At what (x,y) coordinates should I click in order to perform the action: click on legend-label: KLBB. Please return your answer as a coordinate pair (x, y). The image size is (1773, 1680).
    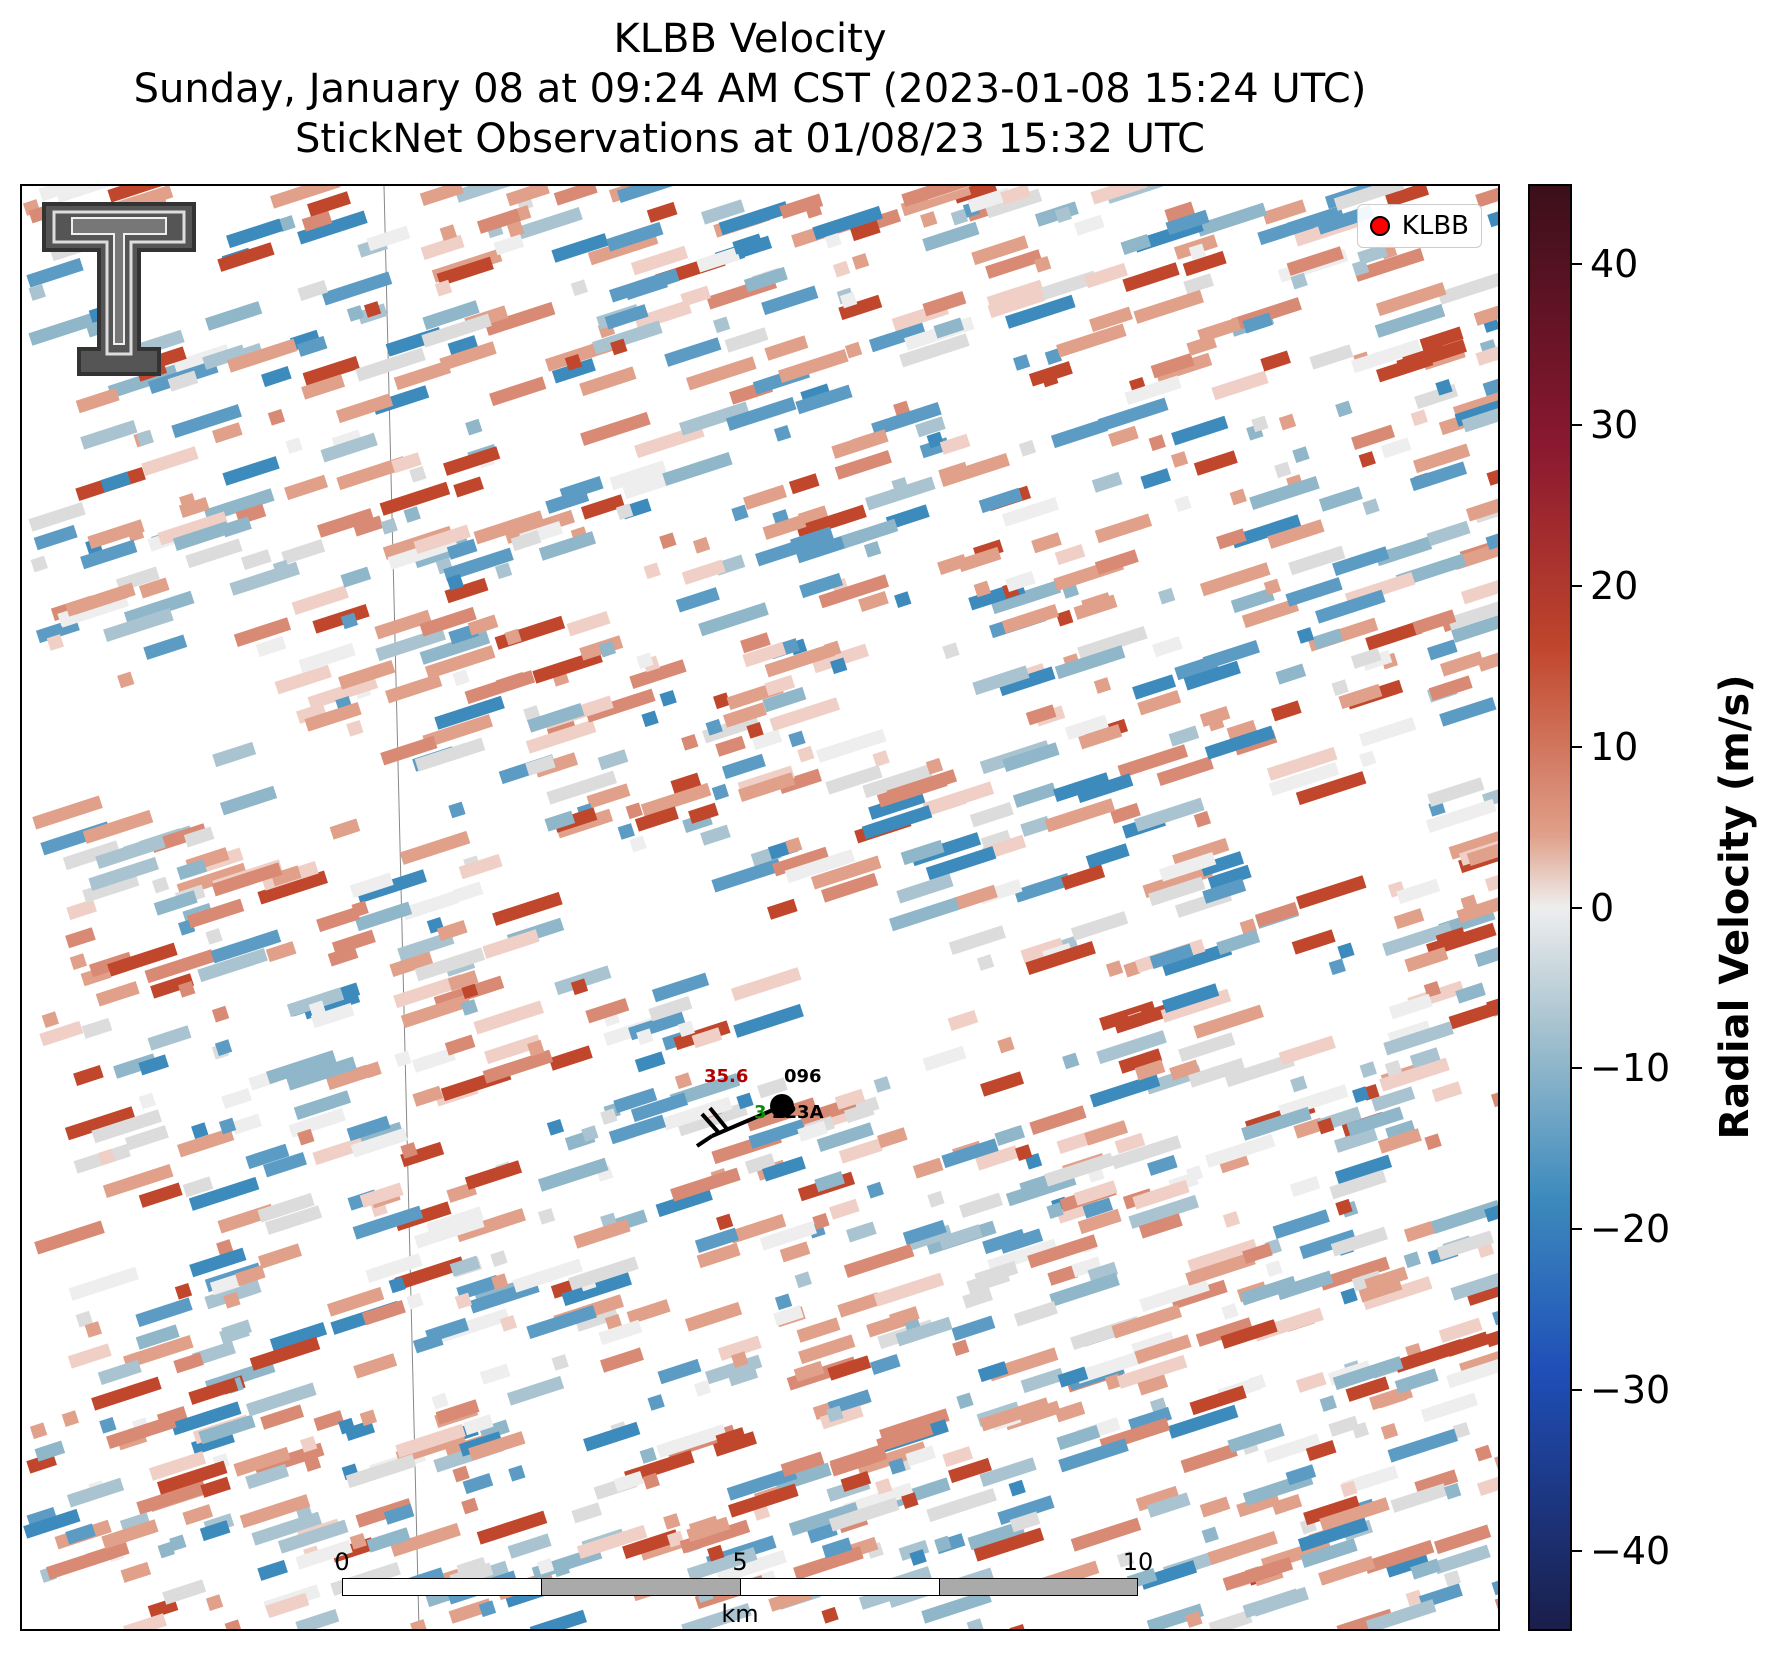
    Looking at the image, I should click on (1435, 226).